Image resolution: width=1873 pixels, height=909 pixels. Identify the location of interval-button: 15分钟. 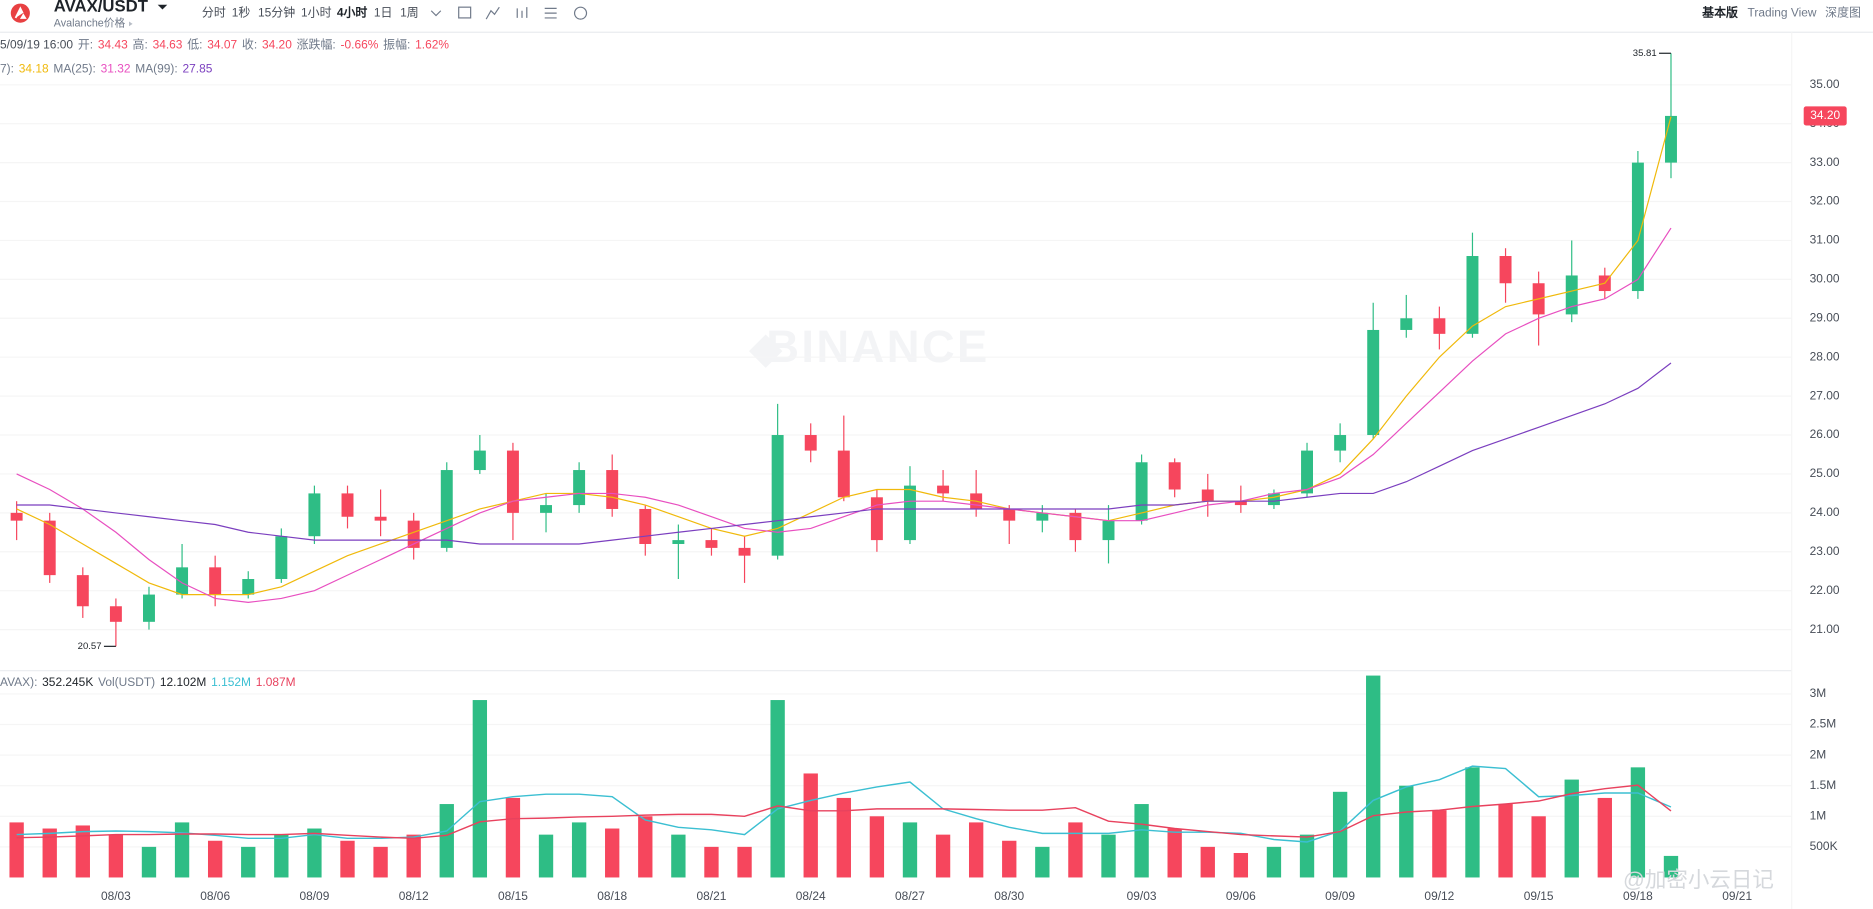
(276, 11).